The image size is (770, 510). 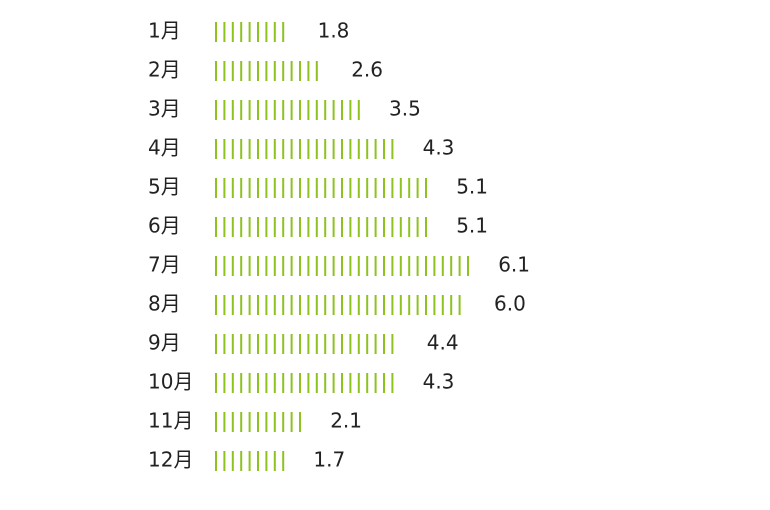 I want to click on category-label: 3月, so click(x=164, y=109).